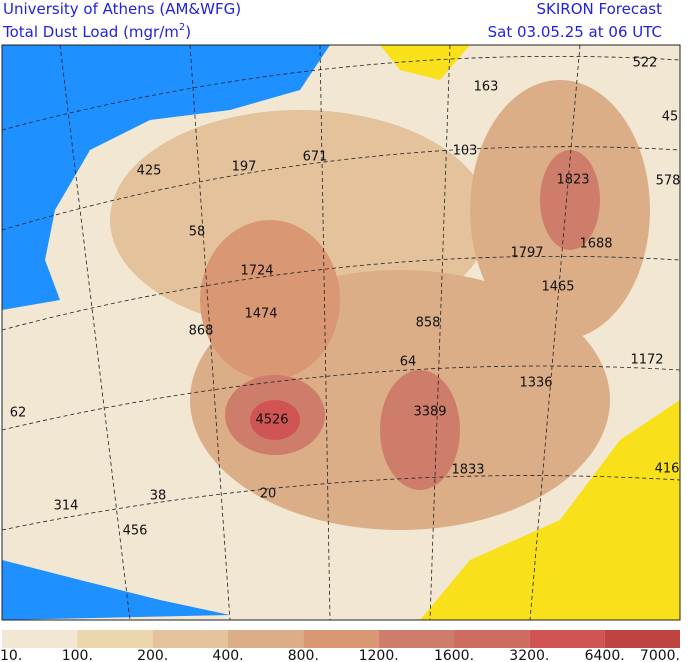 This screenshot has width=700, height=662. Describe the element at coordinates (303, 655) in the screenshot. I see `colorbar-label: 800.` at that location.